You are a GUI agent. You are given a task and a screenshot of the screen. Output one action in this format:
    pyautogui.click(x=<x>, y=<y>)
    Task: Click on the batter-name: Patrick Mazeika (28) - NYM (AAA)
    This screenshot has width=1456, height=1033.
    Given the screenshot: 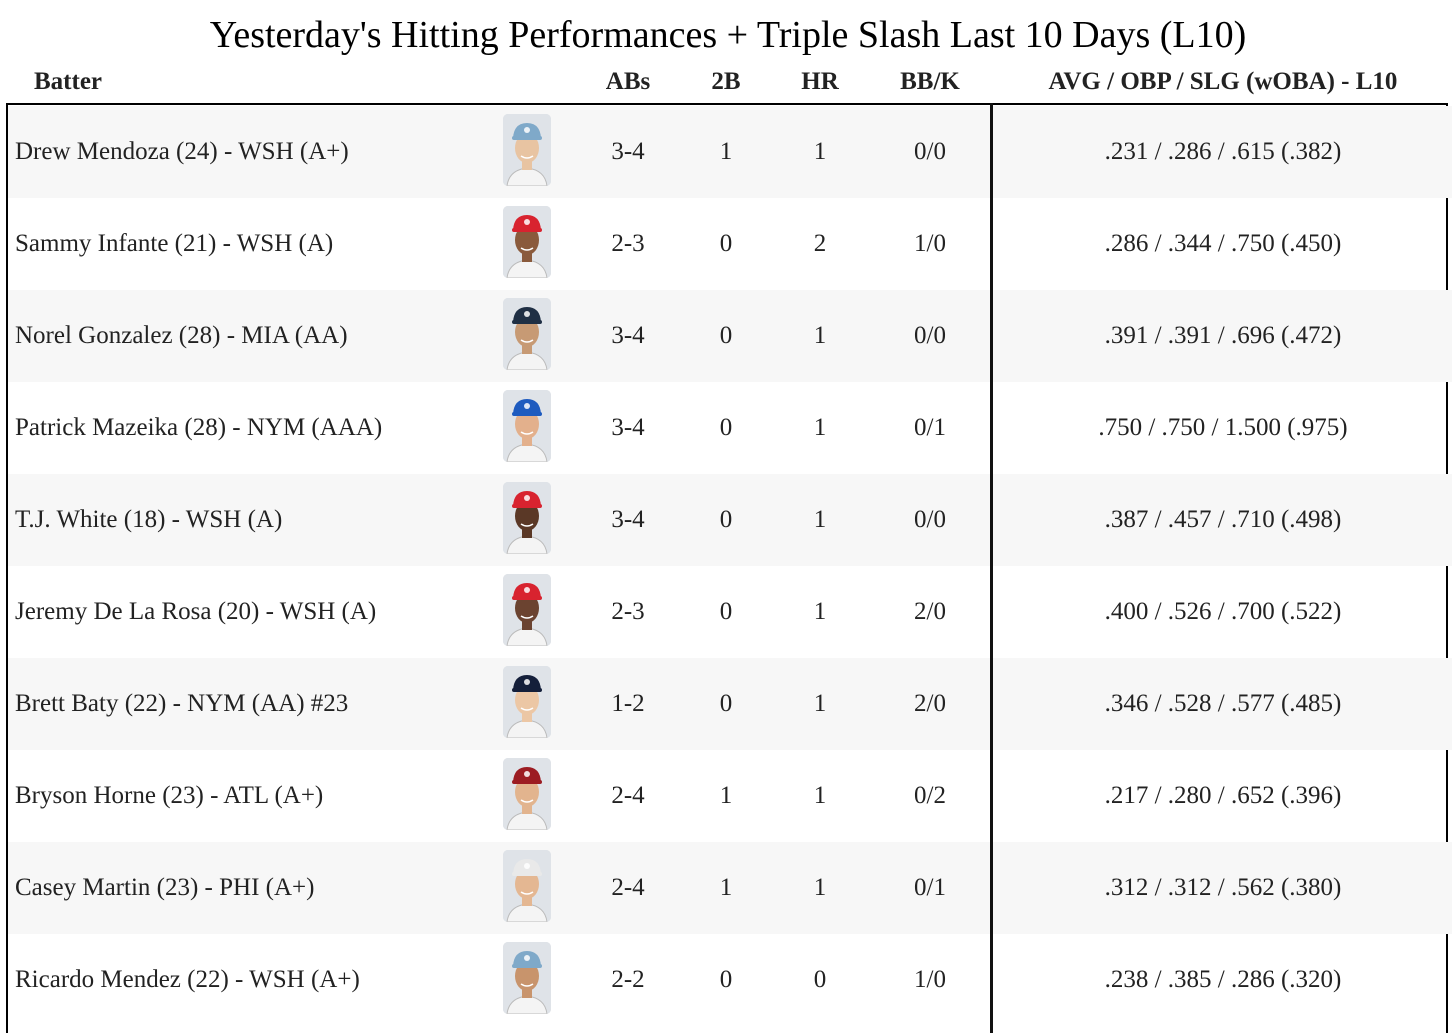 What is the action you would take?
    pyautogui.click(x=199, y=427)
    